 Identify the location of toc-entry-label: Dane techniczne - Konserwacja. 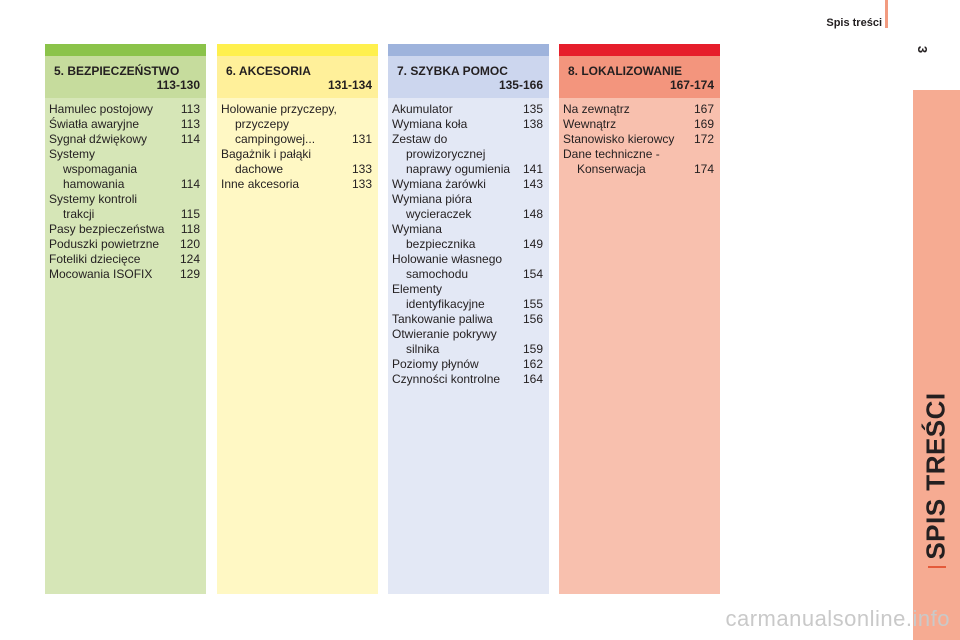
(611, 161).